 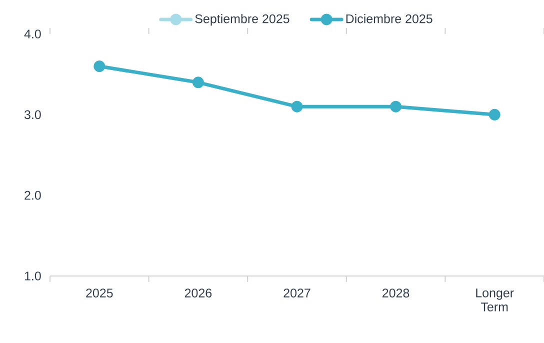 What do you see at coordinates (32, 276) in the screenshot?
I see `y-tick-label: 1.0` at bounding box center [32, 276].